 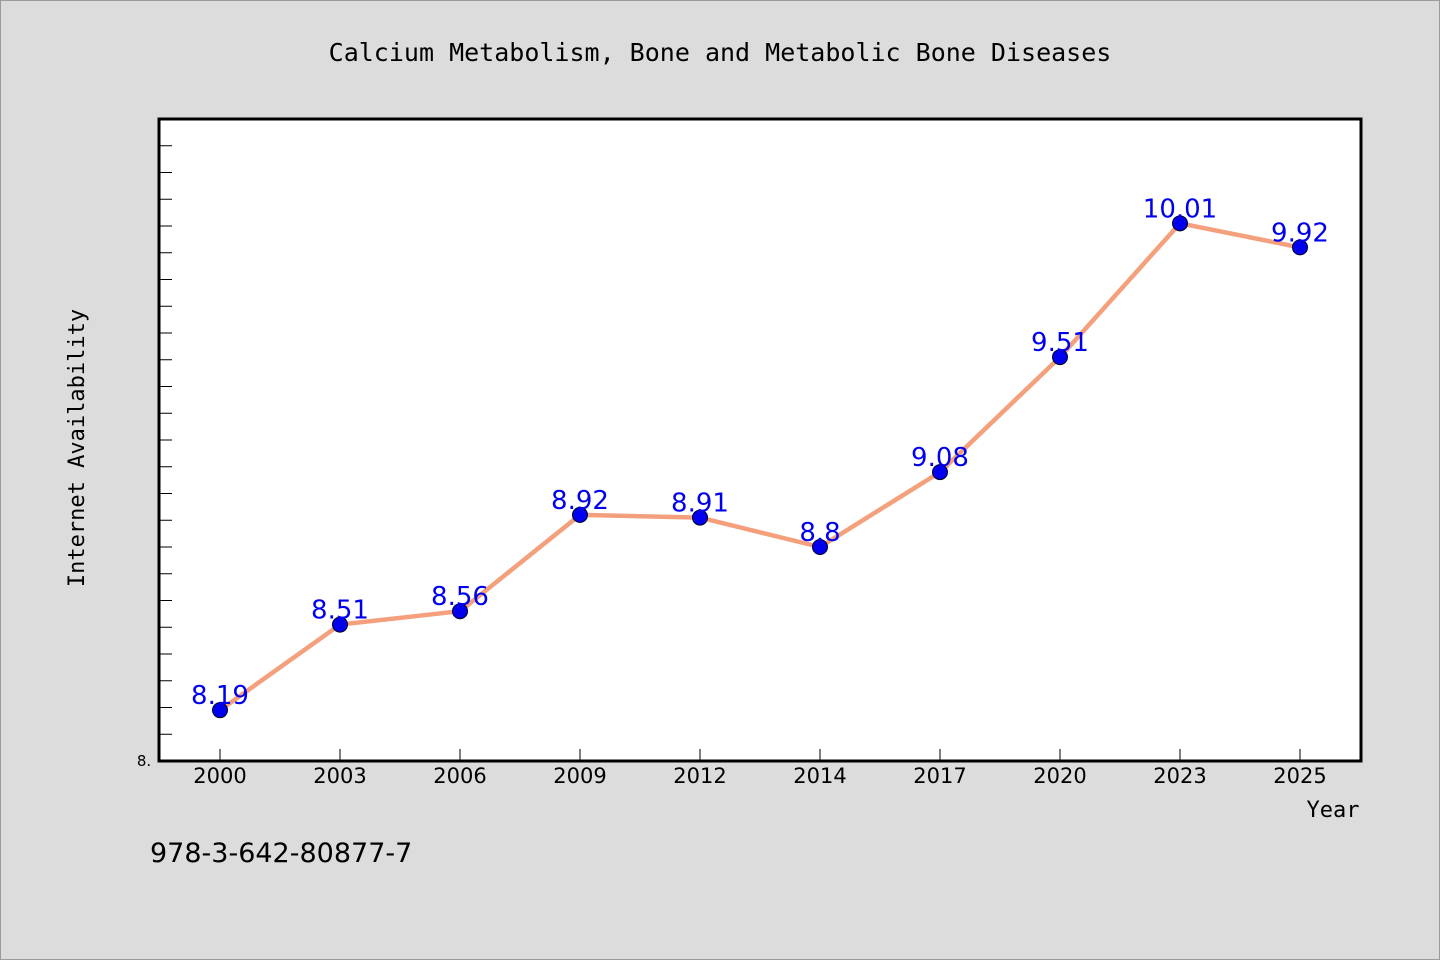 What do you see at coordinates (819, 533) in the screenshot?
I see `data-label: 8.8` at bounding box center [819, 533].